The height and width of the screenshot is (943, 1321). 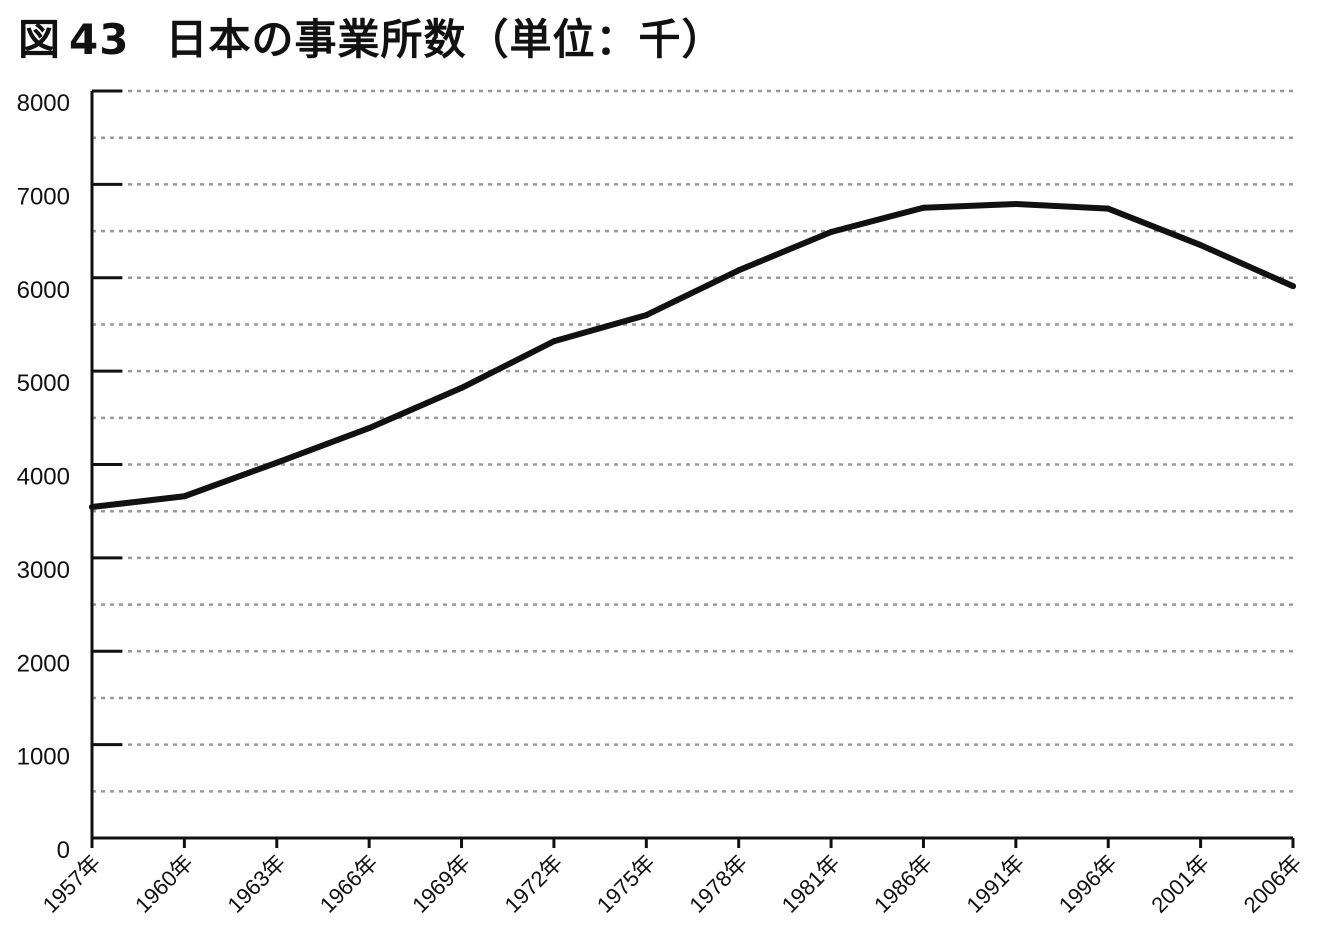 What do you see at coordinates (1180, 884) in the screenshot?
I see `x-tick-label: 2001年` at bounding box center [1180, 884].